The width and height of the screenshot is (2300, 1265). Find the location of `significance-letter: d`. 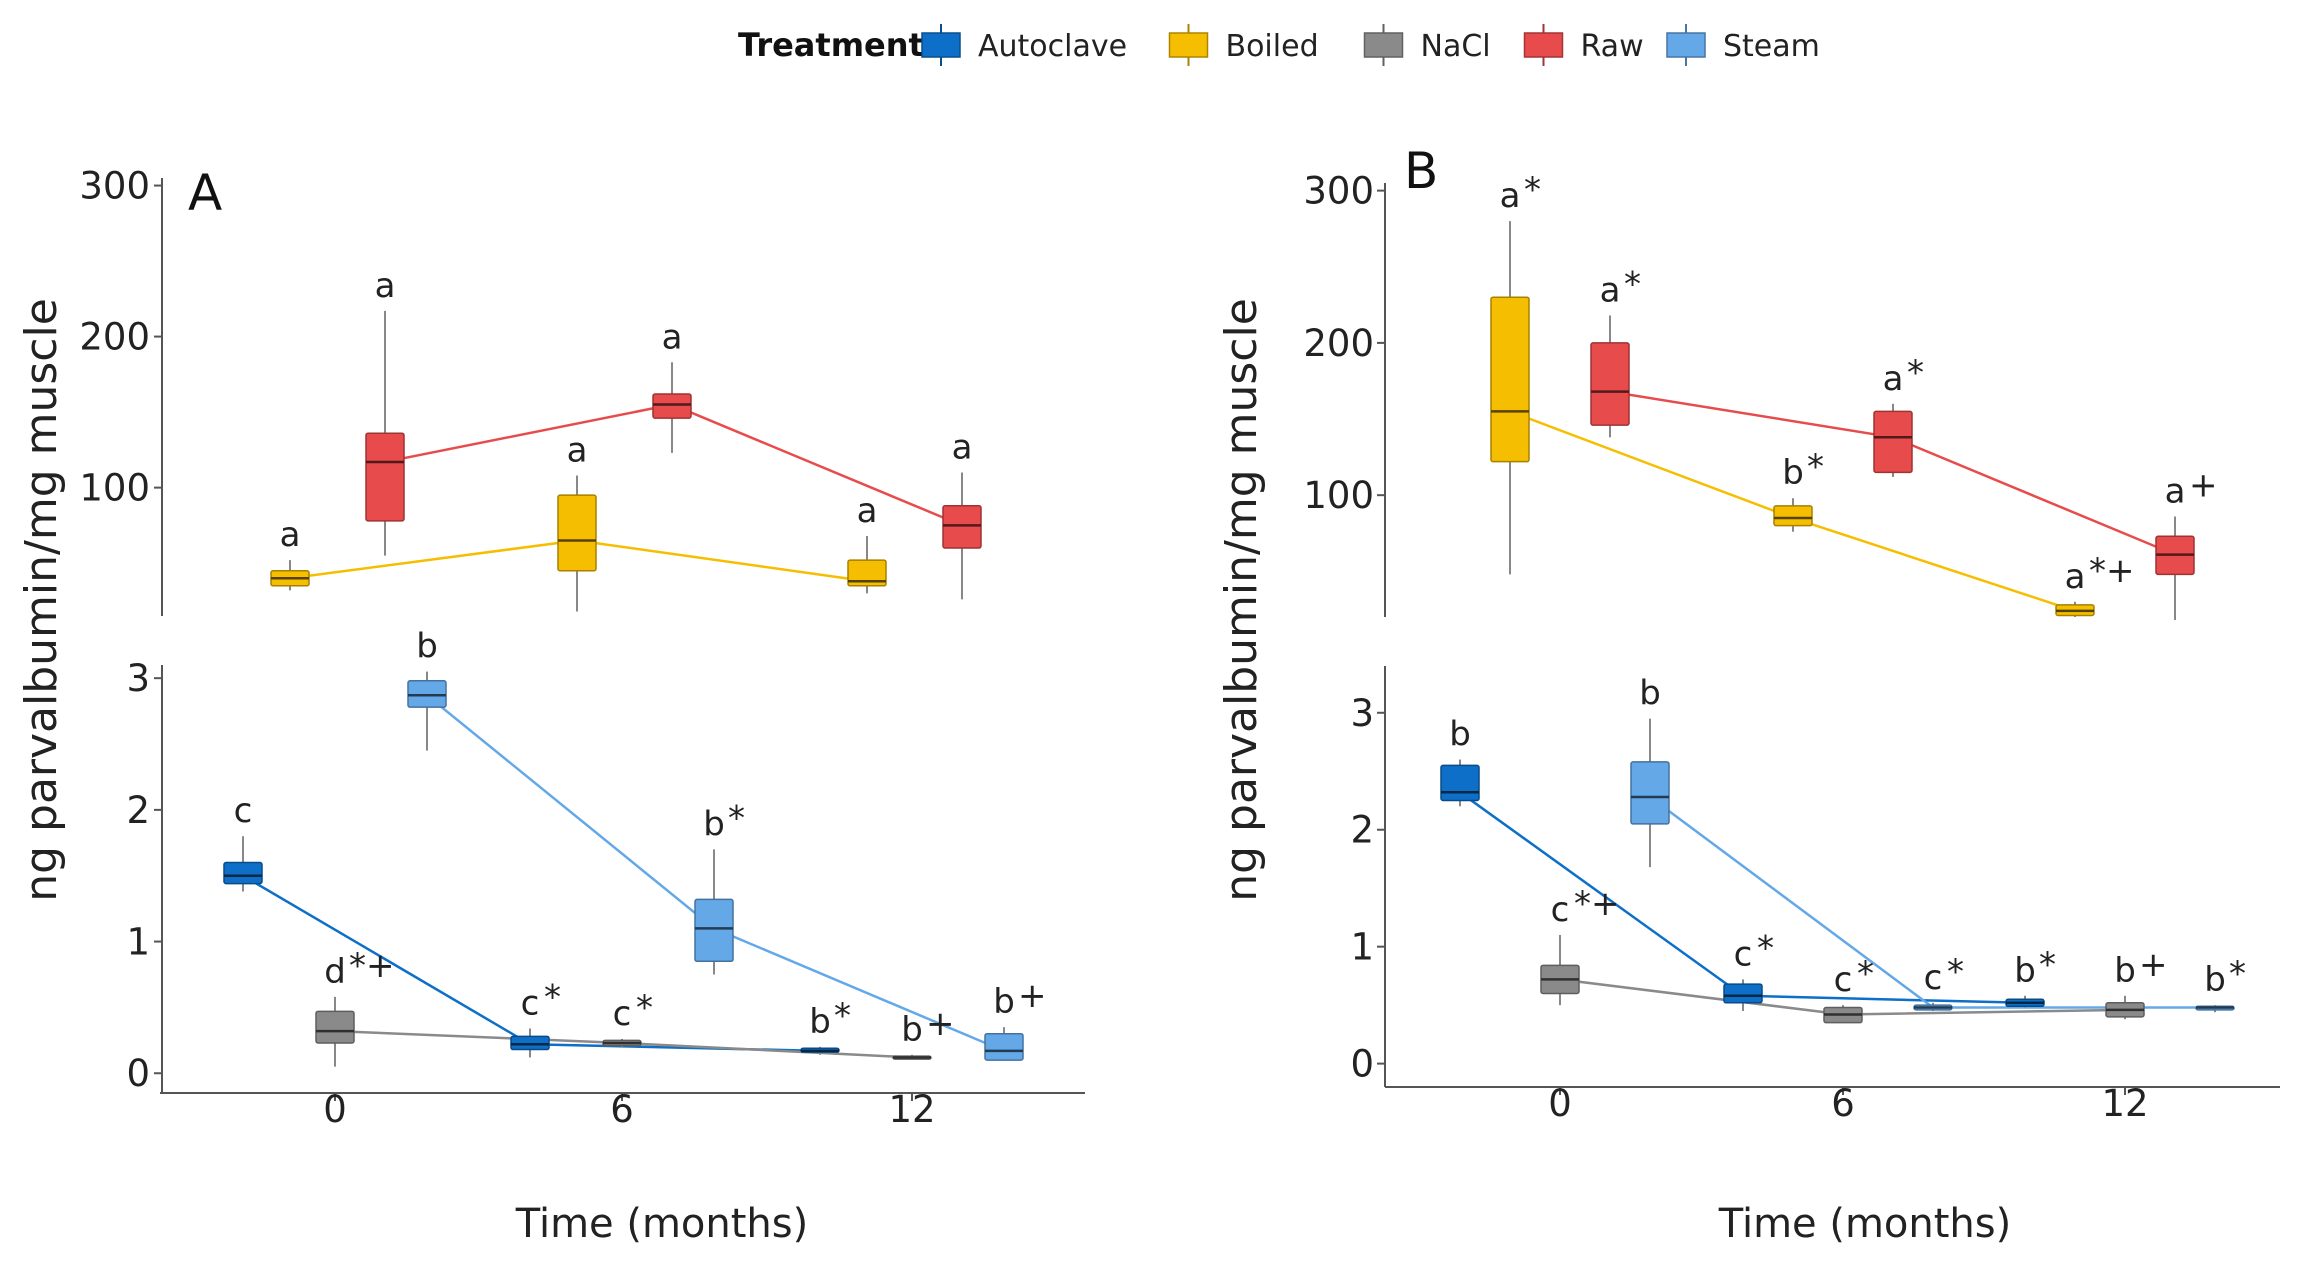

significance-letter: d is located at coordinates (335, 972).